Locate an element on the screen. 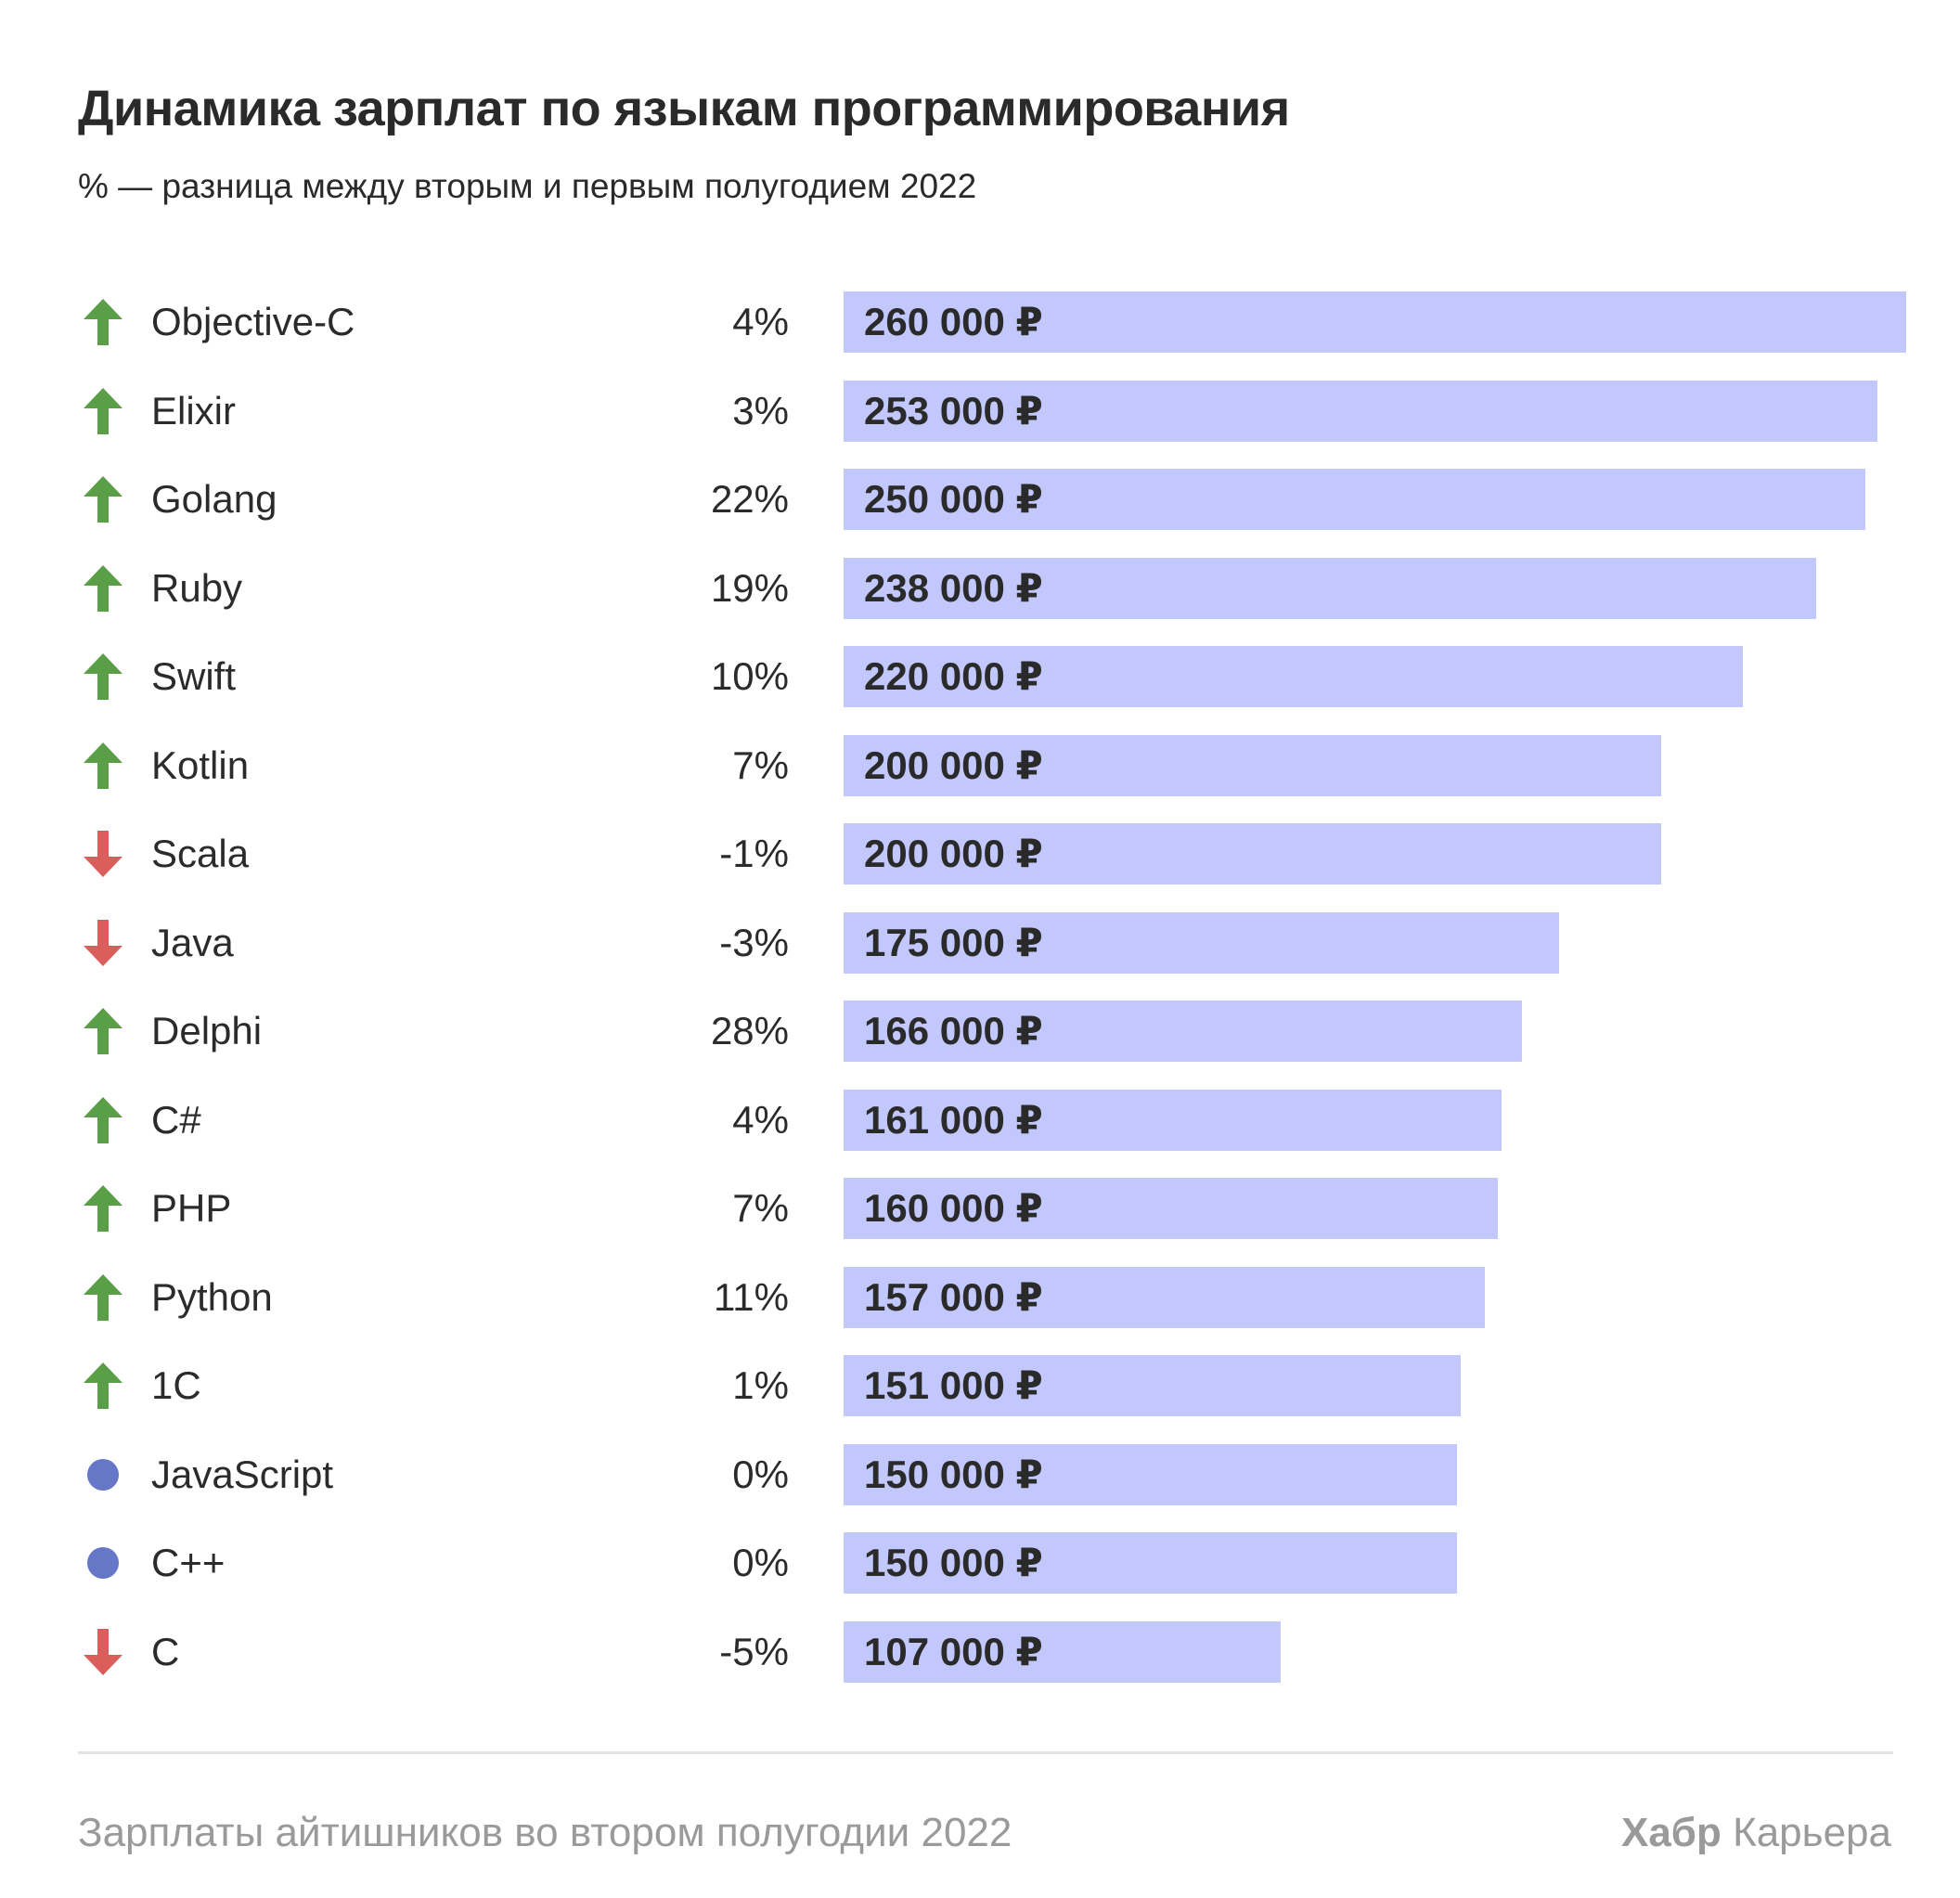 This screenshot has height=1898, width=1960. brand-name-rest: Карьера is located at coordinates (1806, 1833).